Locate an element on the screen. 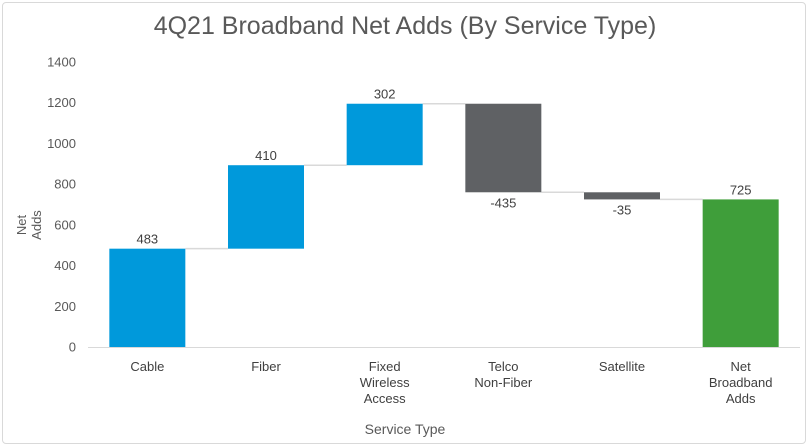  x-axis-label: Service Type is located at coordinates (405, 429).